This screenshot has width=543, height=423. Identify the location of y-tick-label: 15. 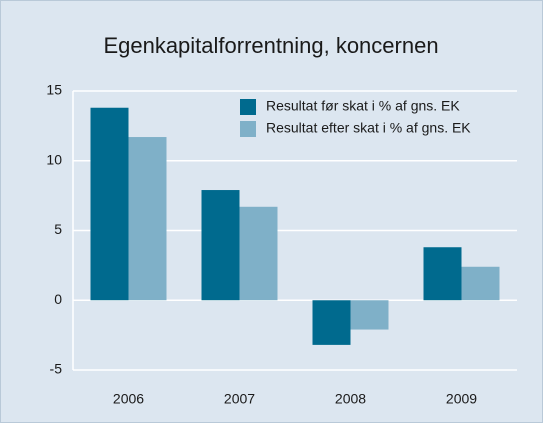
(54, 90).